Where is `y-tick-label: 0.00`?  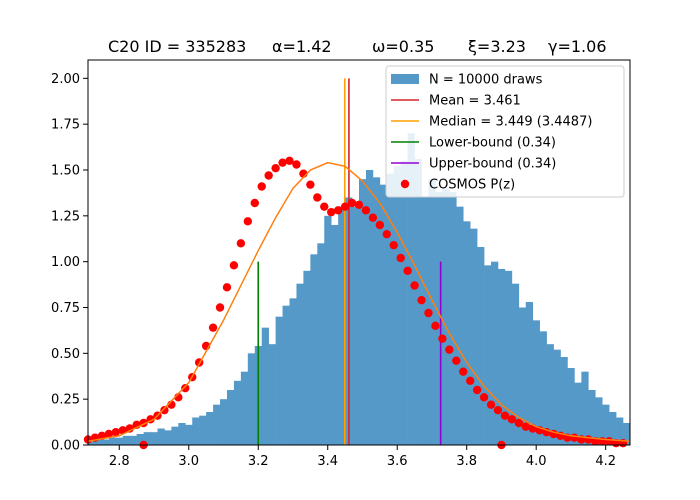
y-tick-label: 0.00 is located at coordinates (65, 446).